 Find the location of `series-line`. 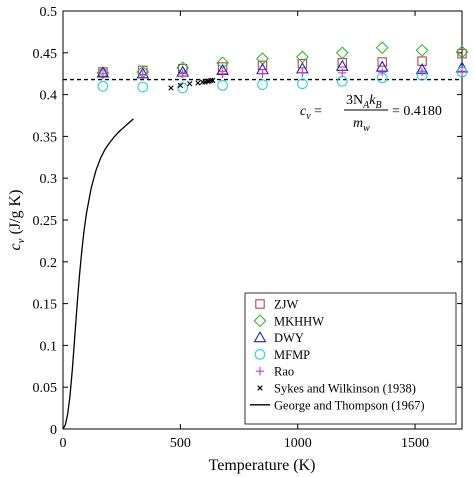

series-line is located at coordinates (98, 274).